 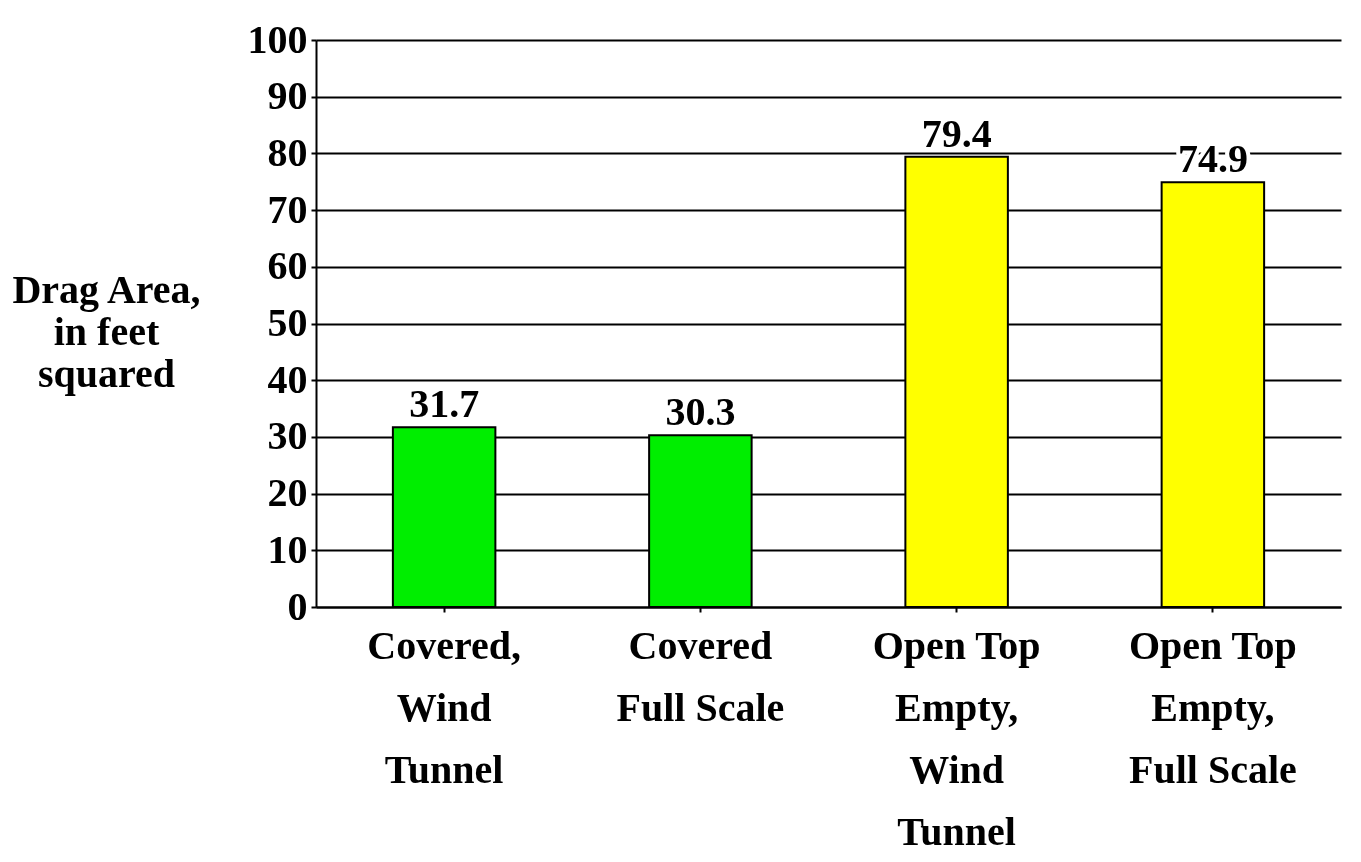 What do you see at coordinates (444, 707) in the screenshot?
I see `x-tick-label: Covered, Wind Tunnel` at bounding box center [444, 707].